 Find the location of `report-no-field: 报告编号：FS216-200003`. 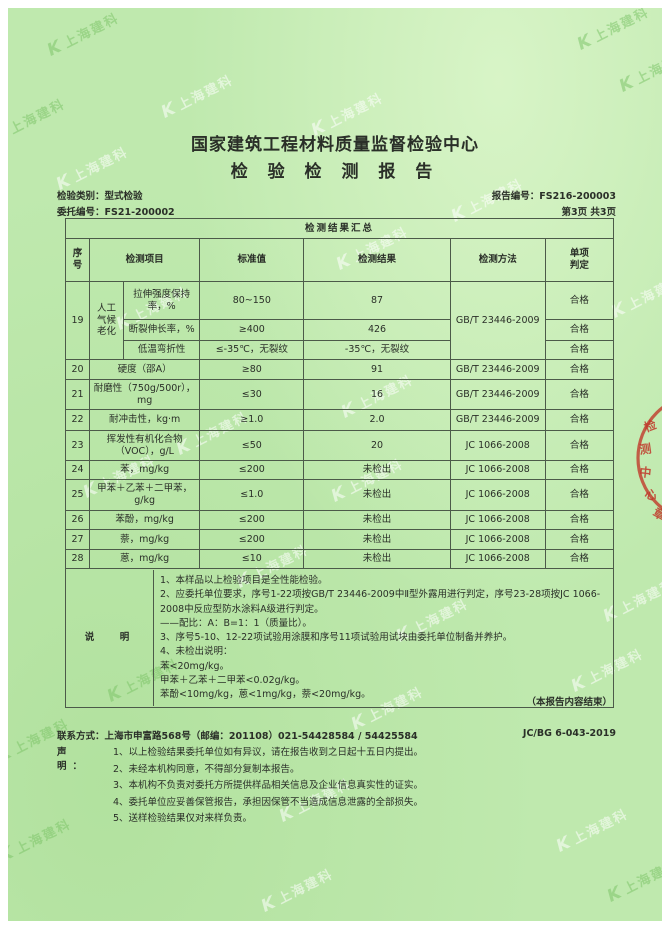

report-no-field: 报告编号：FS216-200003 is located at coordinates (553, 196).